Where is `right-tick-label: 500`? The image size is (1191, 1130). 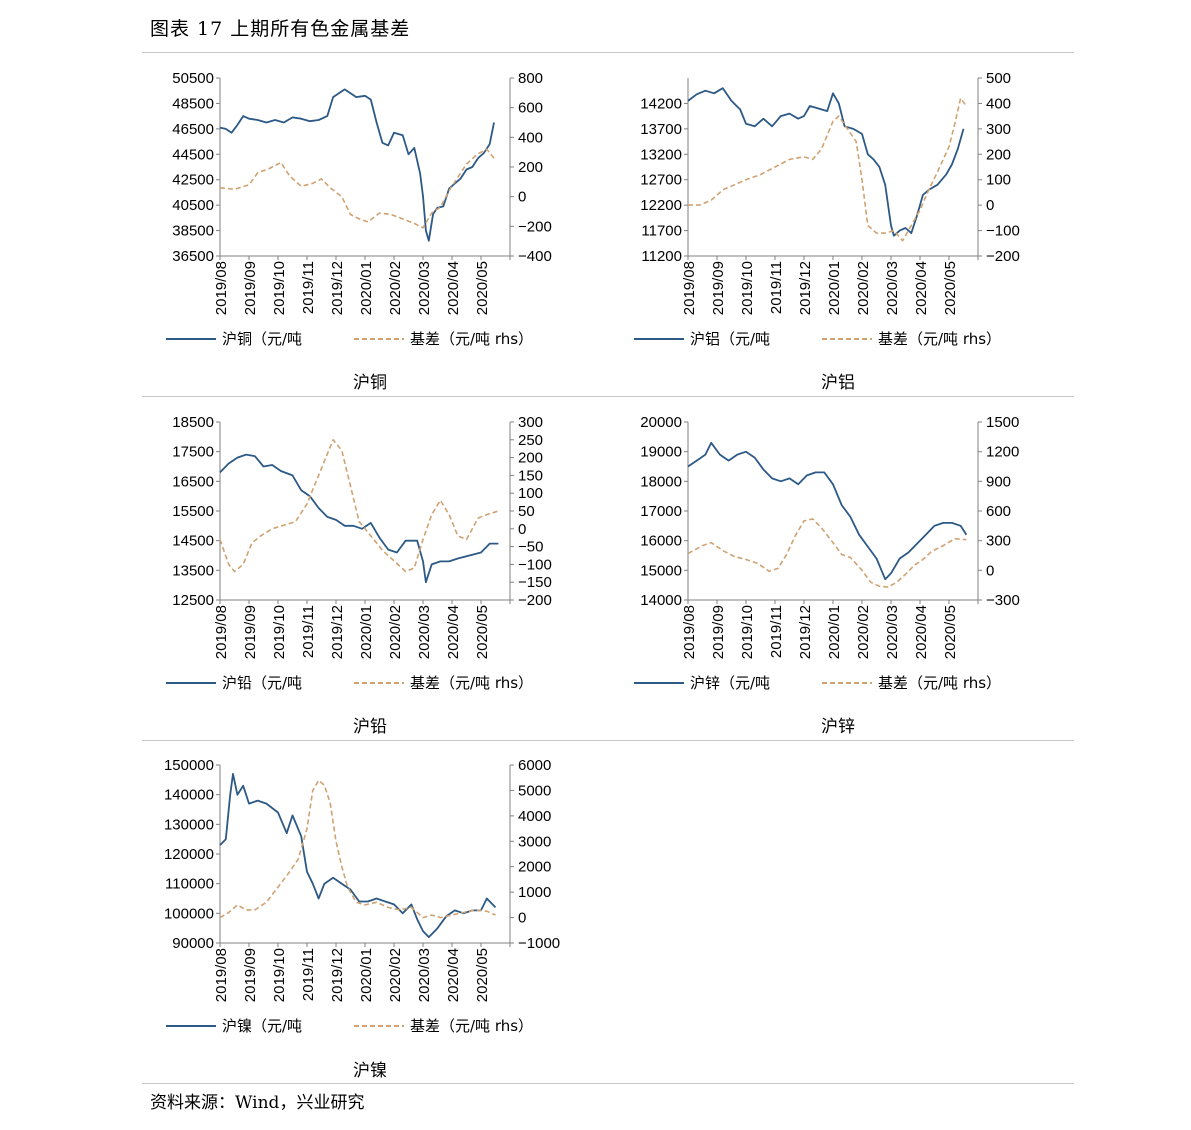 right-tick-label: 500 is located at coordinates (998, 78).